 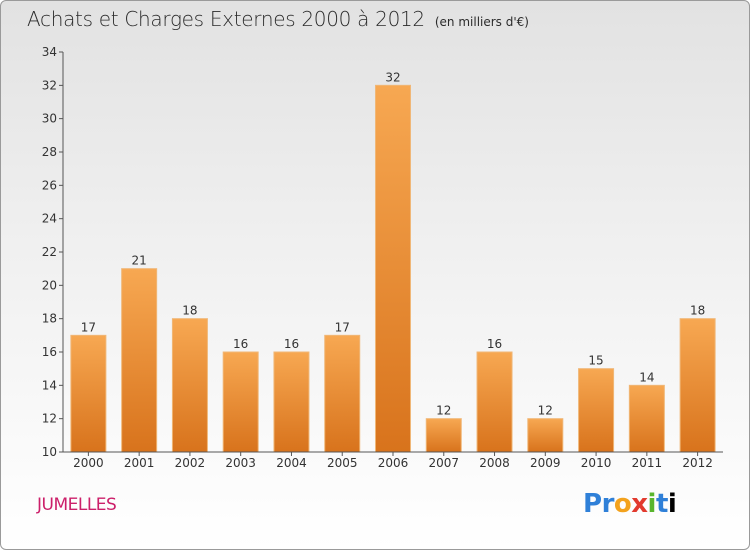 I want to click on y-tick-label: 10, so click(x=49, y=452).